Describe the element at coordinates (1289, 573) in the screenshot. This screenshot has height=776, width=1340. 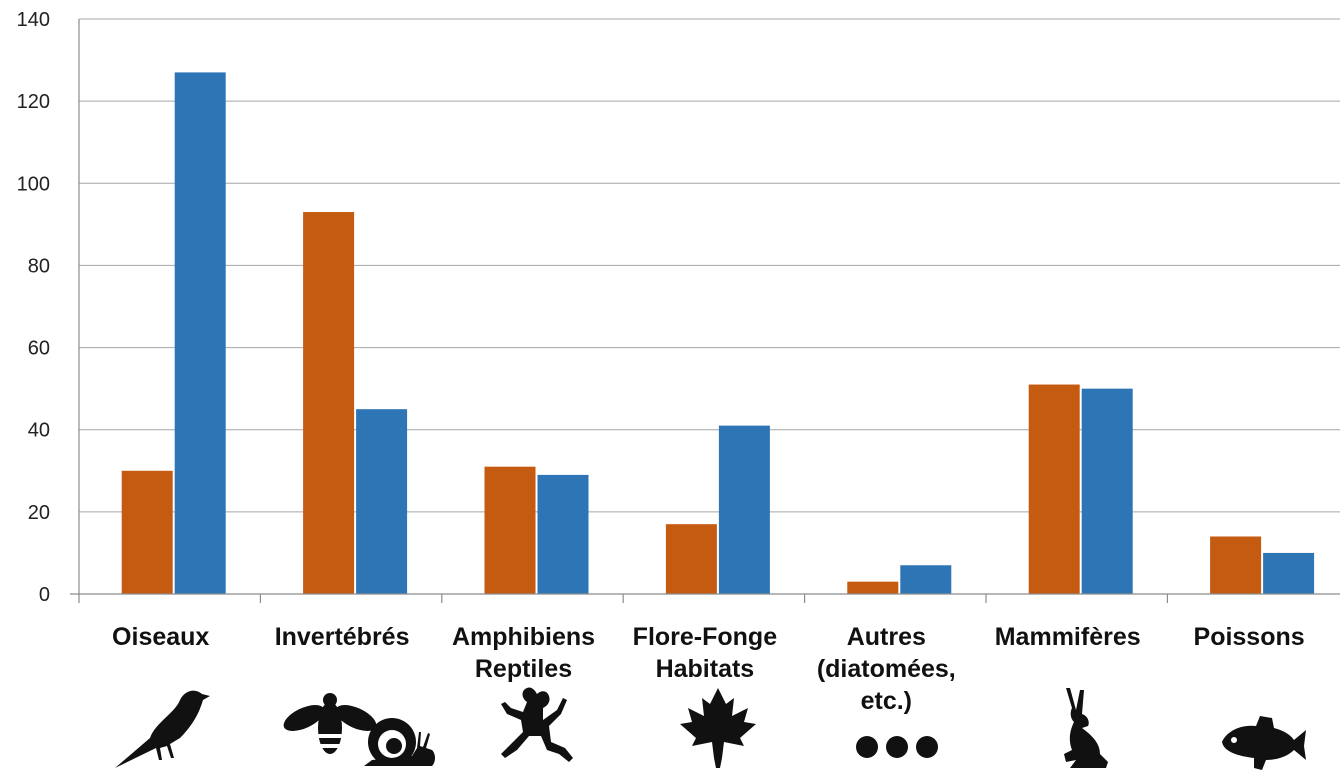
I see `bar-series-2-poissons` at that location.